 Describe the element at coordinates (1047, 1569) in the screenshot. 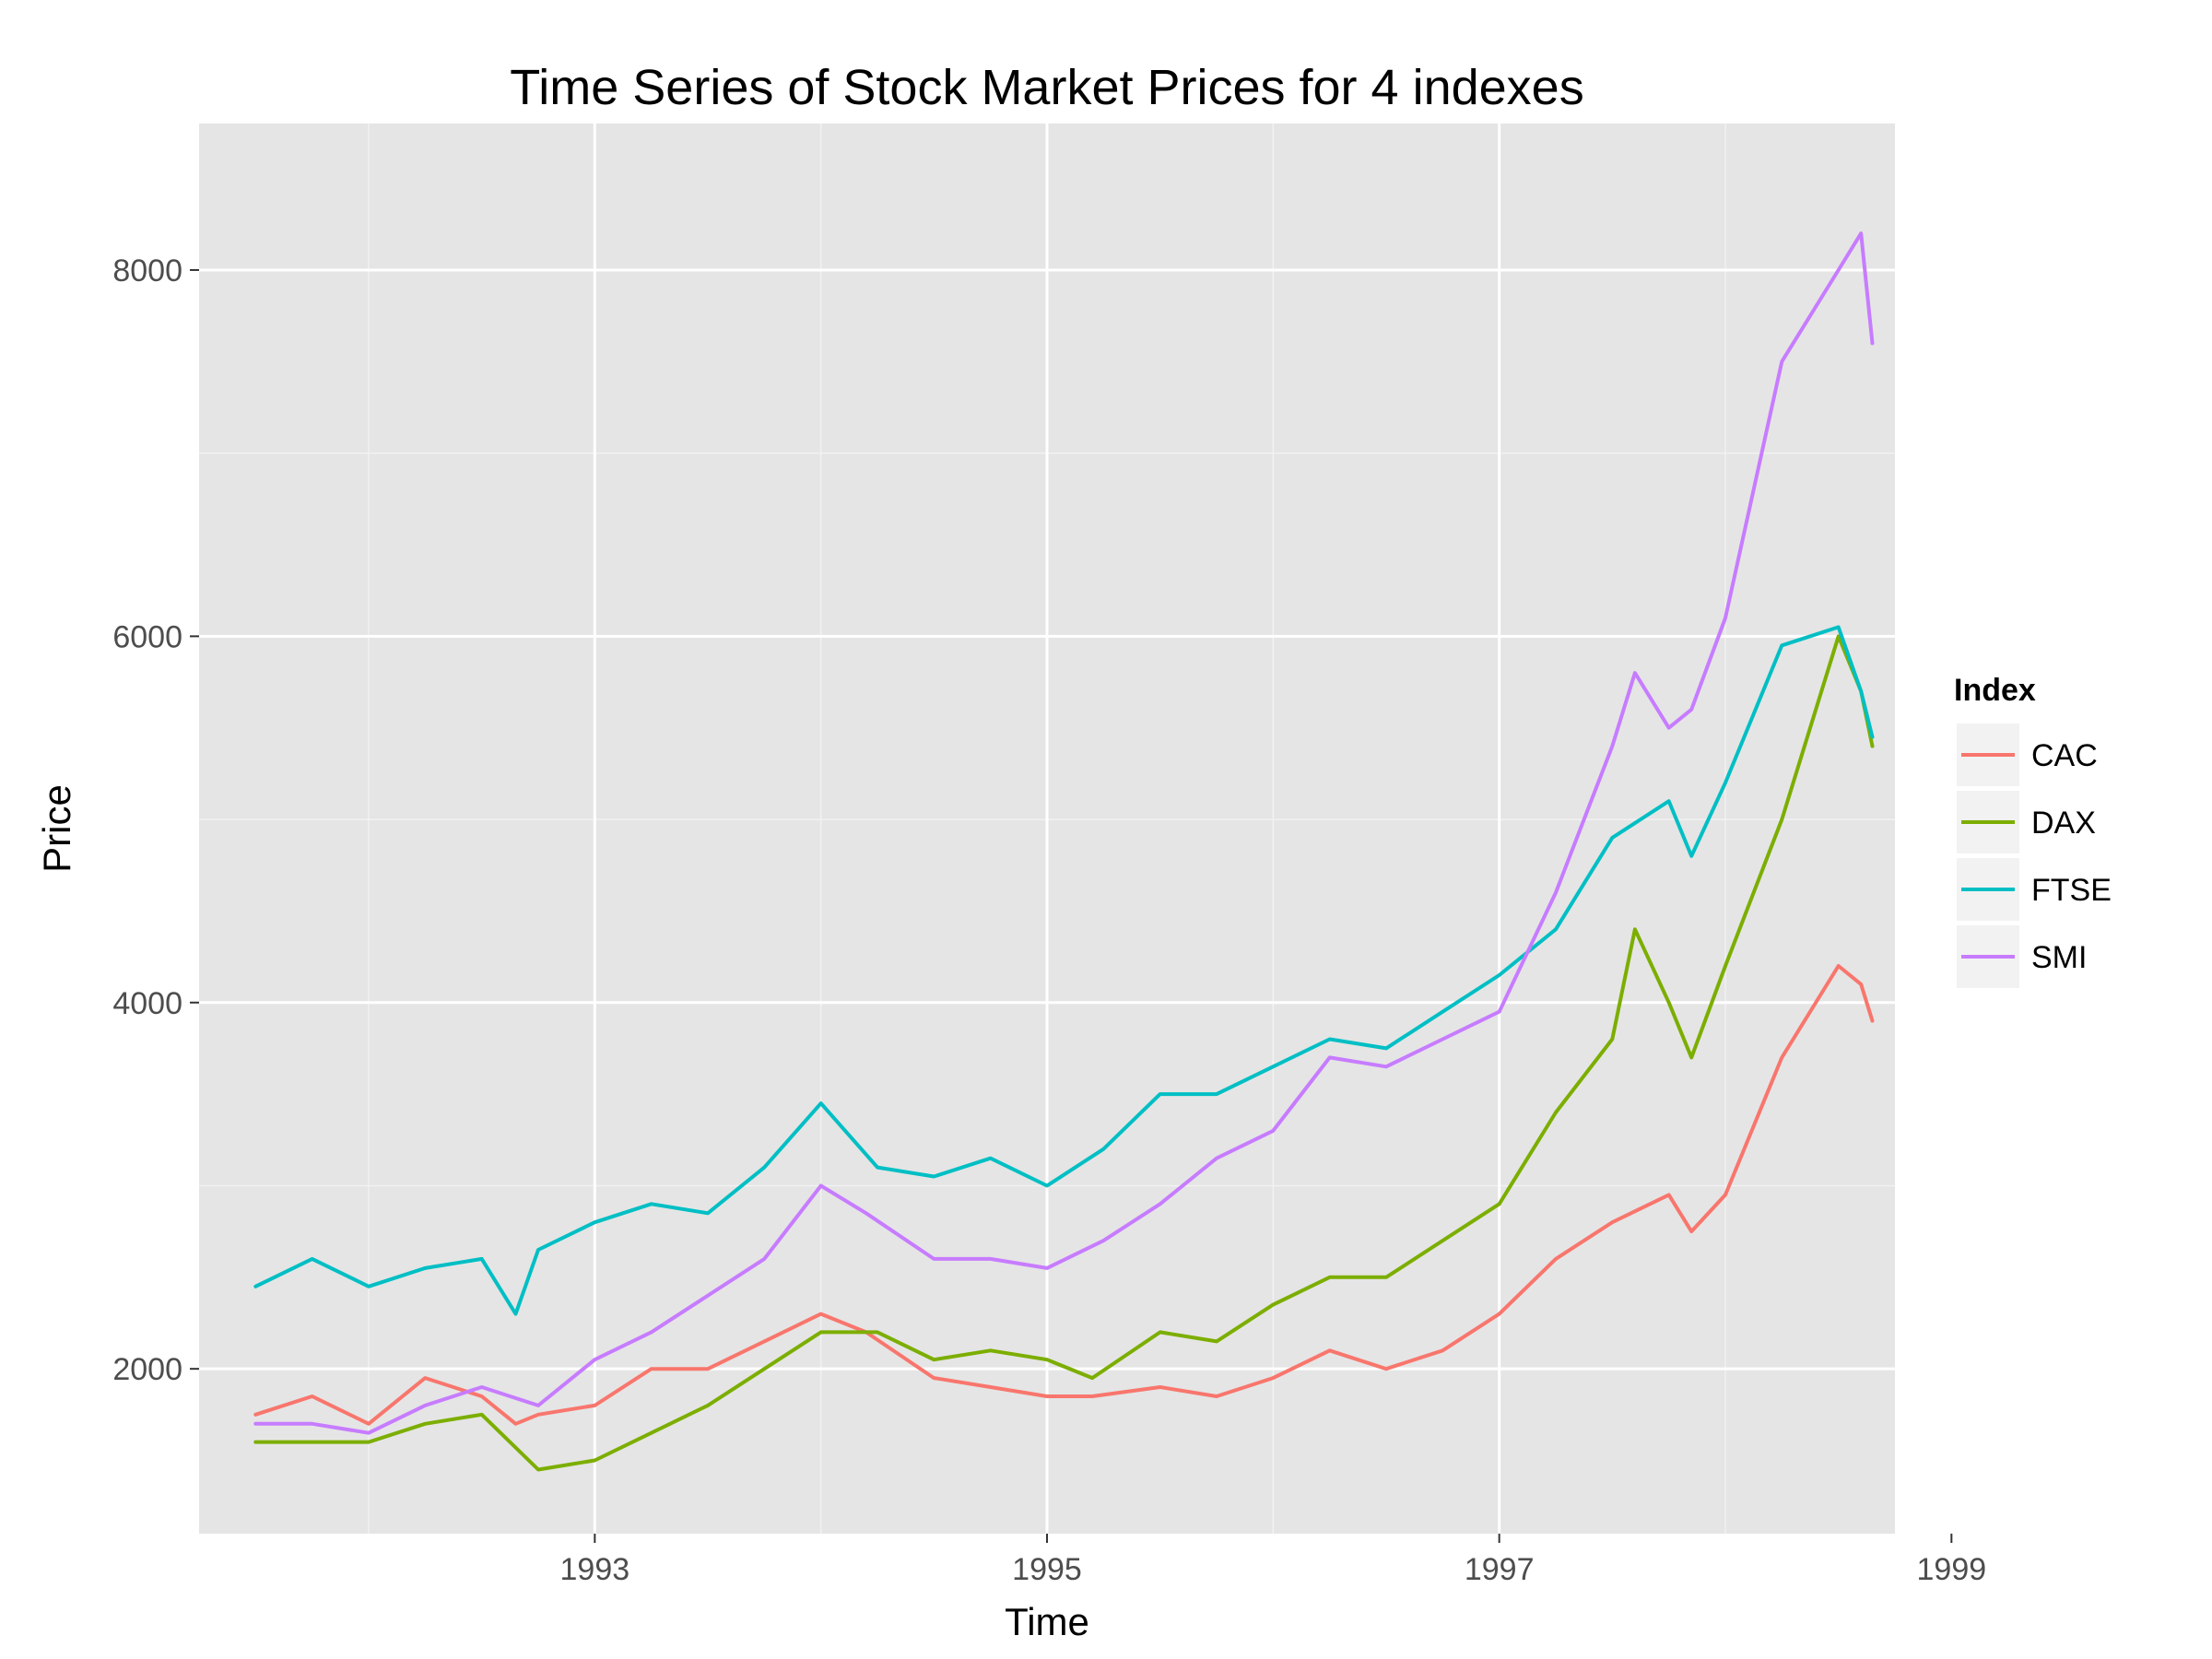

I see `x-tick-label: 1995` at that location.